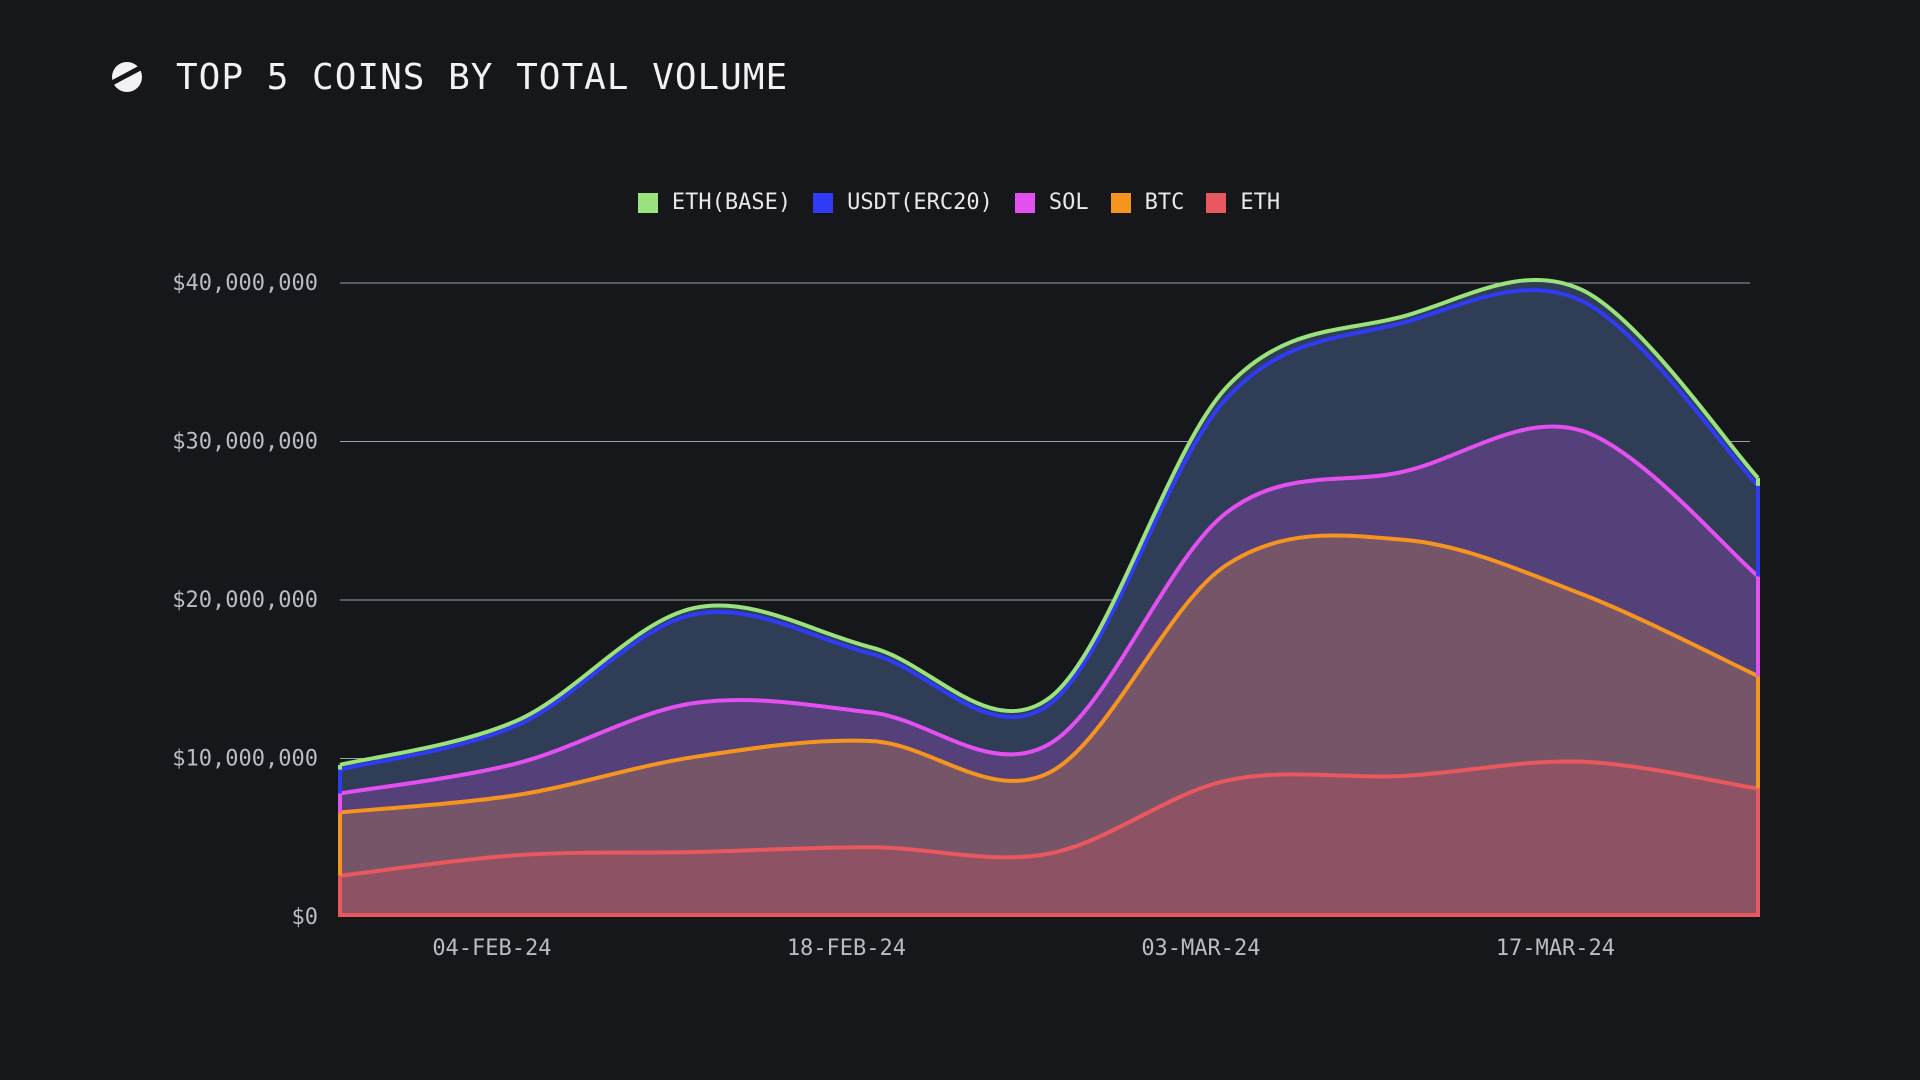 The image size is (1920, 1080). I want to click on y-tick-label: $40,000,000, so click(245, 283).